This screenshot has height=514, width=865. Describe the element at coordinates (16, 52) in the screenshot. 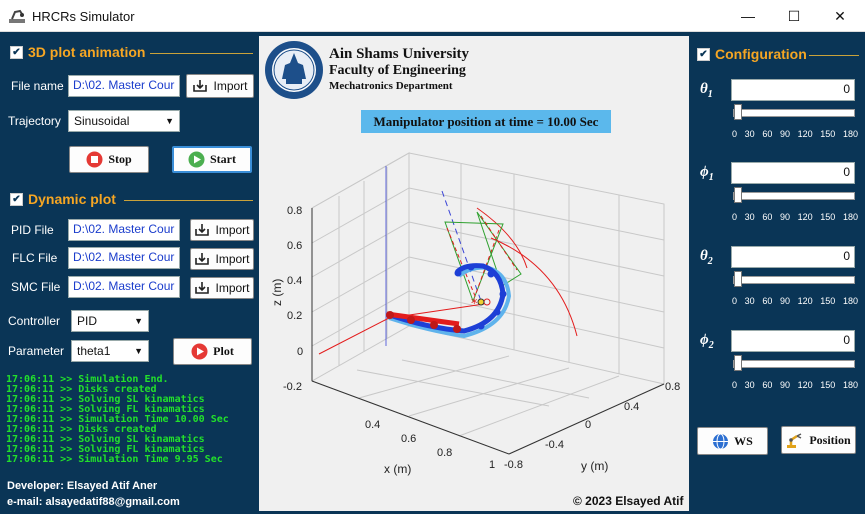

I see `anim-checkbox: ✔` at that location.